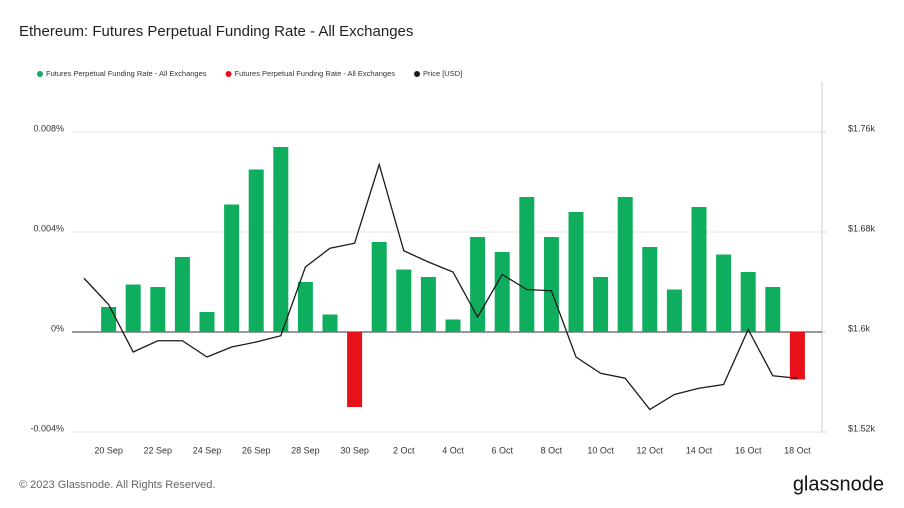 Image resolution: width=904 pixels, height=508 pixels. What do you see at coordinates (862, 428) in the screenshot?
I see `y2-tick-label: $1.52k` at bounding box center [862, 428].